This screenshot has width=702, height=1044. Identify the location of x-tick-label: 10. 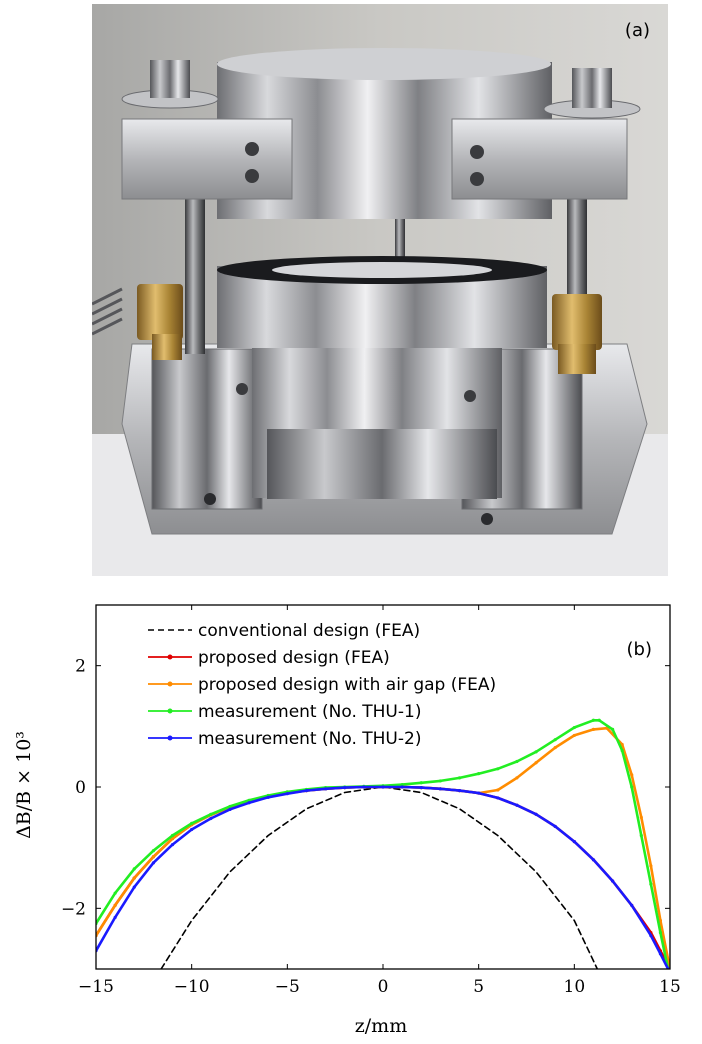
(575, 987).